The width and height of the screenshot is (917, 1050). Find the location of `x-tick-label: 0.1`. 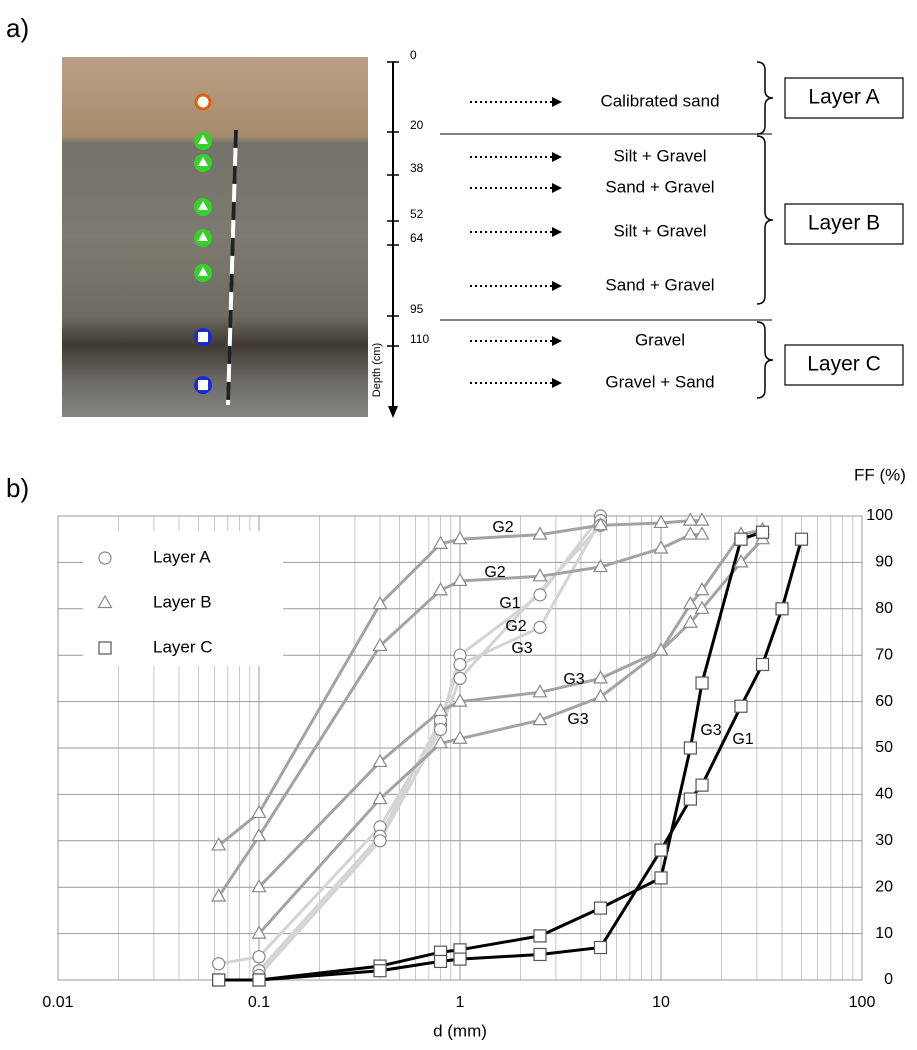

x-tick-label: 0.1 is located at coordinates (259, 1002).